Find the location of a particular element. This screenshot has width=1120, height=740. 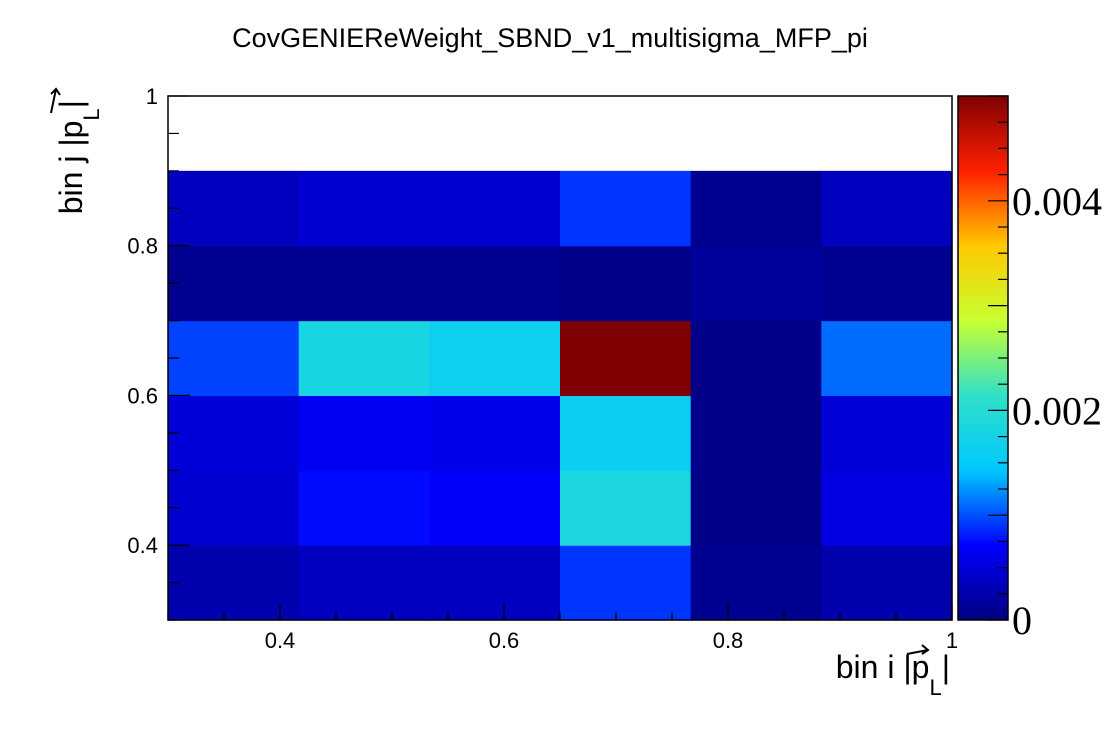

x-axis-label-suffix: | is located at coordinates (946, 667).